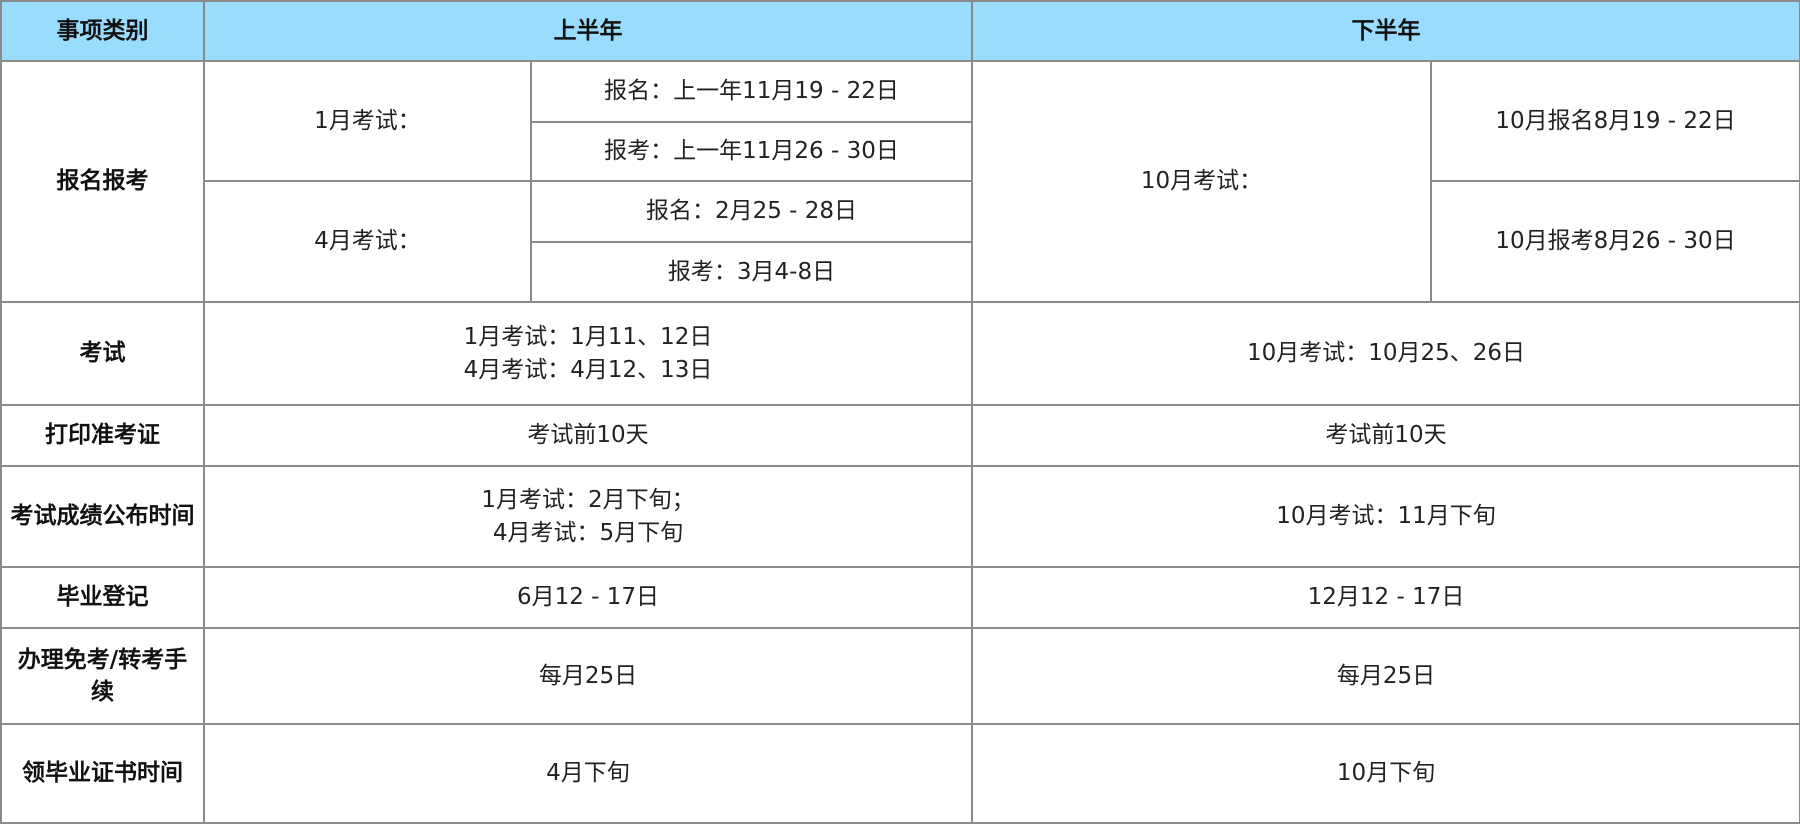  I want to click on table-row: 毕业登记 6月12 - 17日 12月12 - 17日, so click(900, 597).